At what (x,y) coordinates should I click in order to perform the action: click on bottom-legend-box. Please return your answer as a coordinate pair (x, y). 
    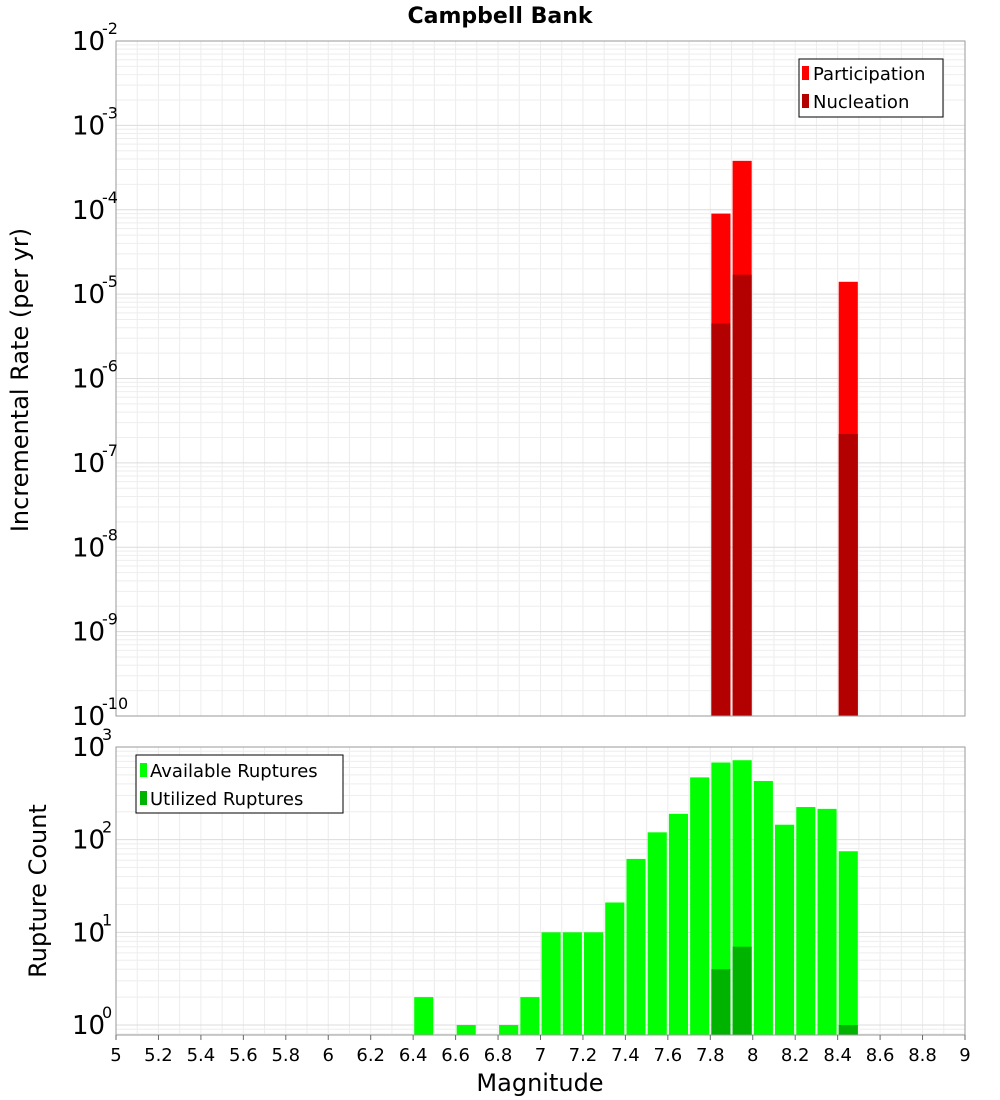
    Looking at the image, I should click on (239, 784).